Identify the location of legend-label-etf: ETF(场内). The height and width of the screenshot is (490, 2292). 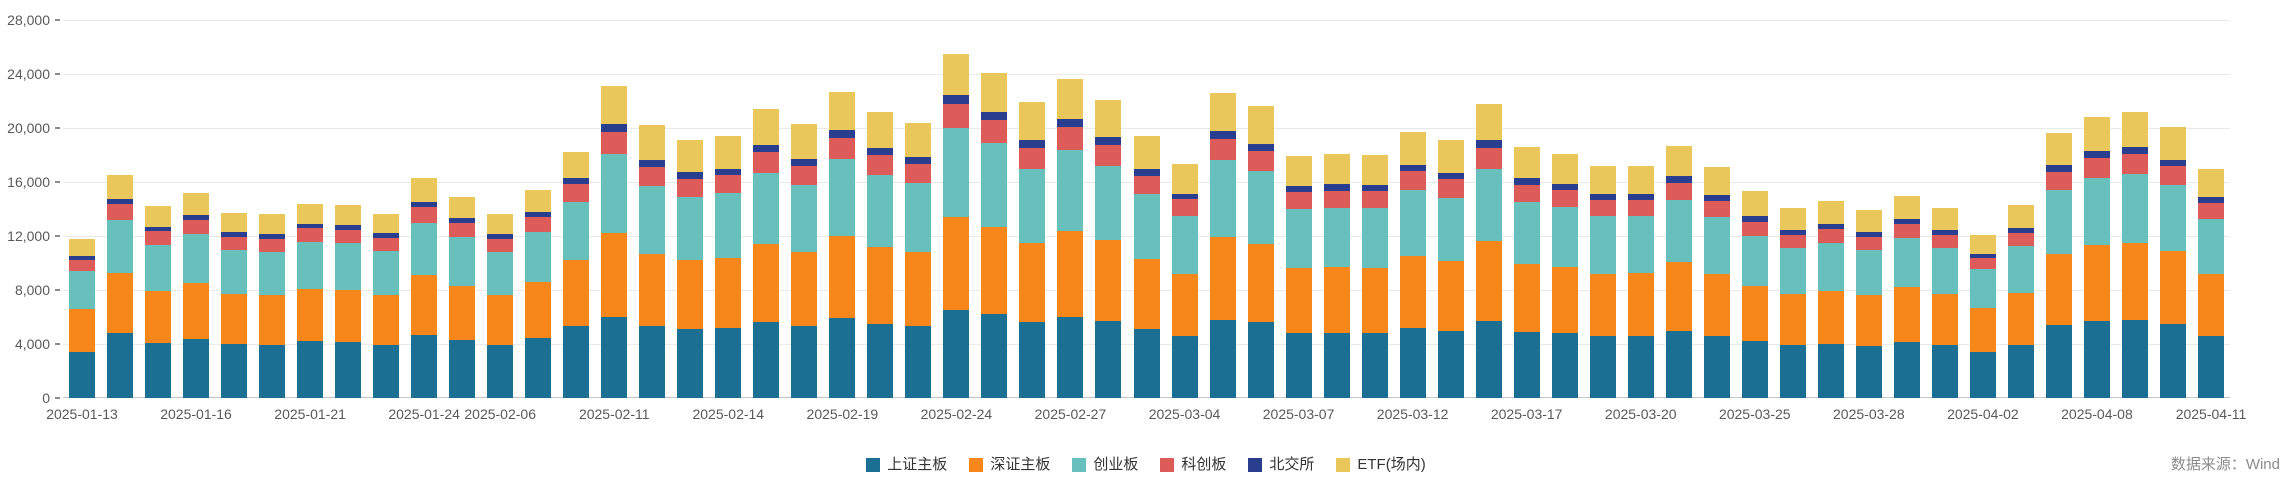
(1391, 464).